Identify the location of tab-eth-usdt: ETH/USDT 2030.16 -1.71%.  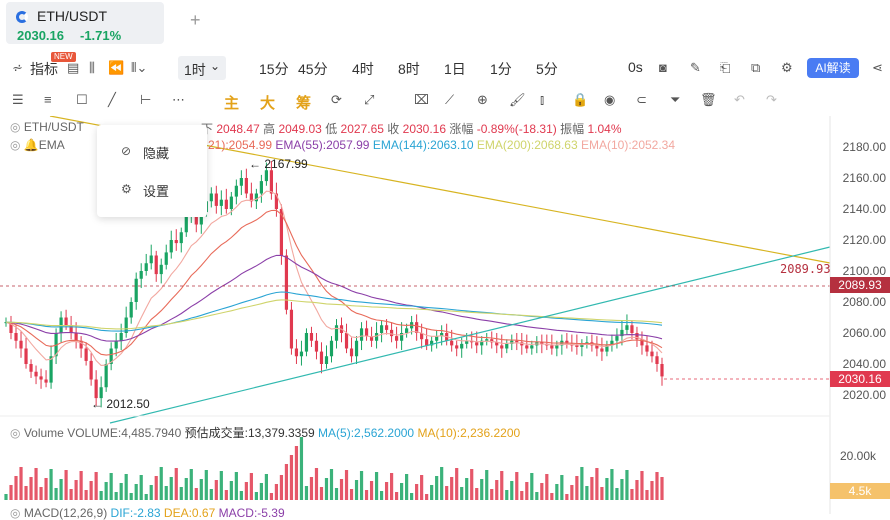
(85, 23).